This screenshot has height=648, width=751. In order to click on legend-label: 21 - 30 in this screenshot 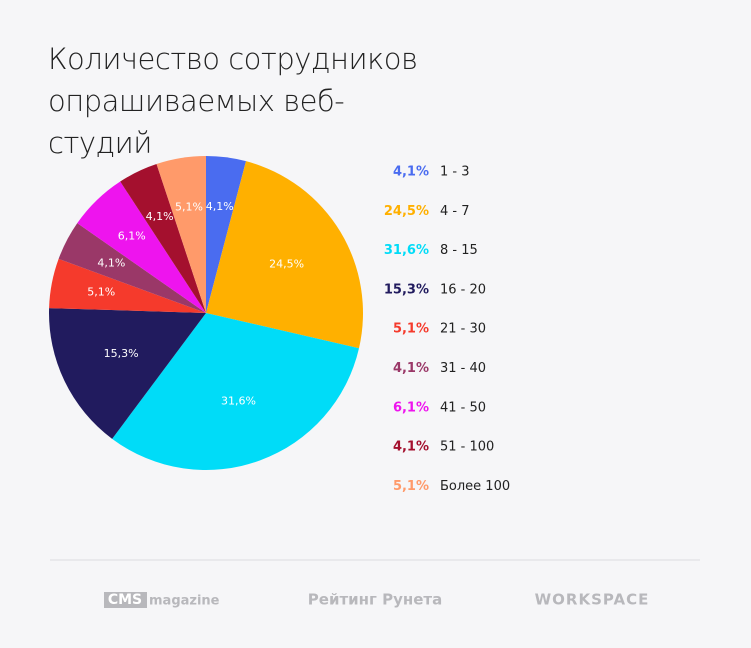, I will do `click(463, 329)`.